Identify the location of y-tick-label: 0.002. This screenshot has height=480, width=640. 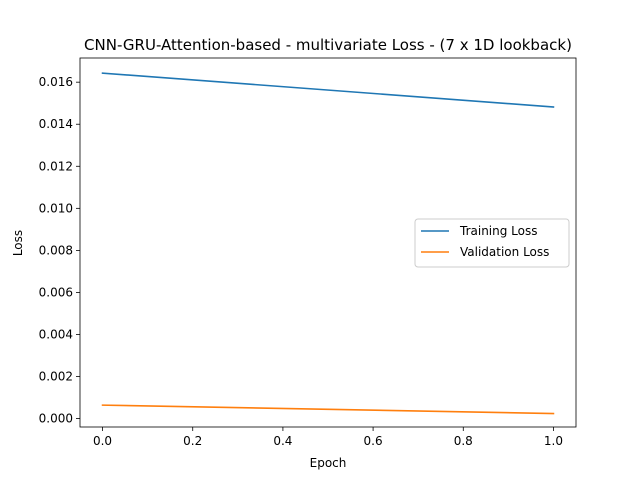
(56, 377).